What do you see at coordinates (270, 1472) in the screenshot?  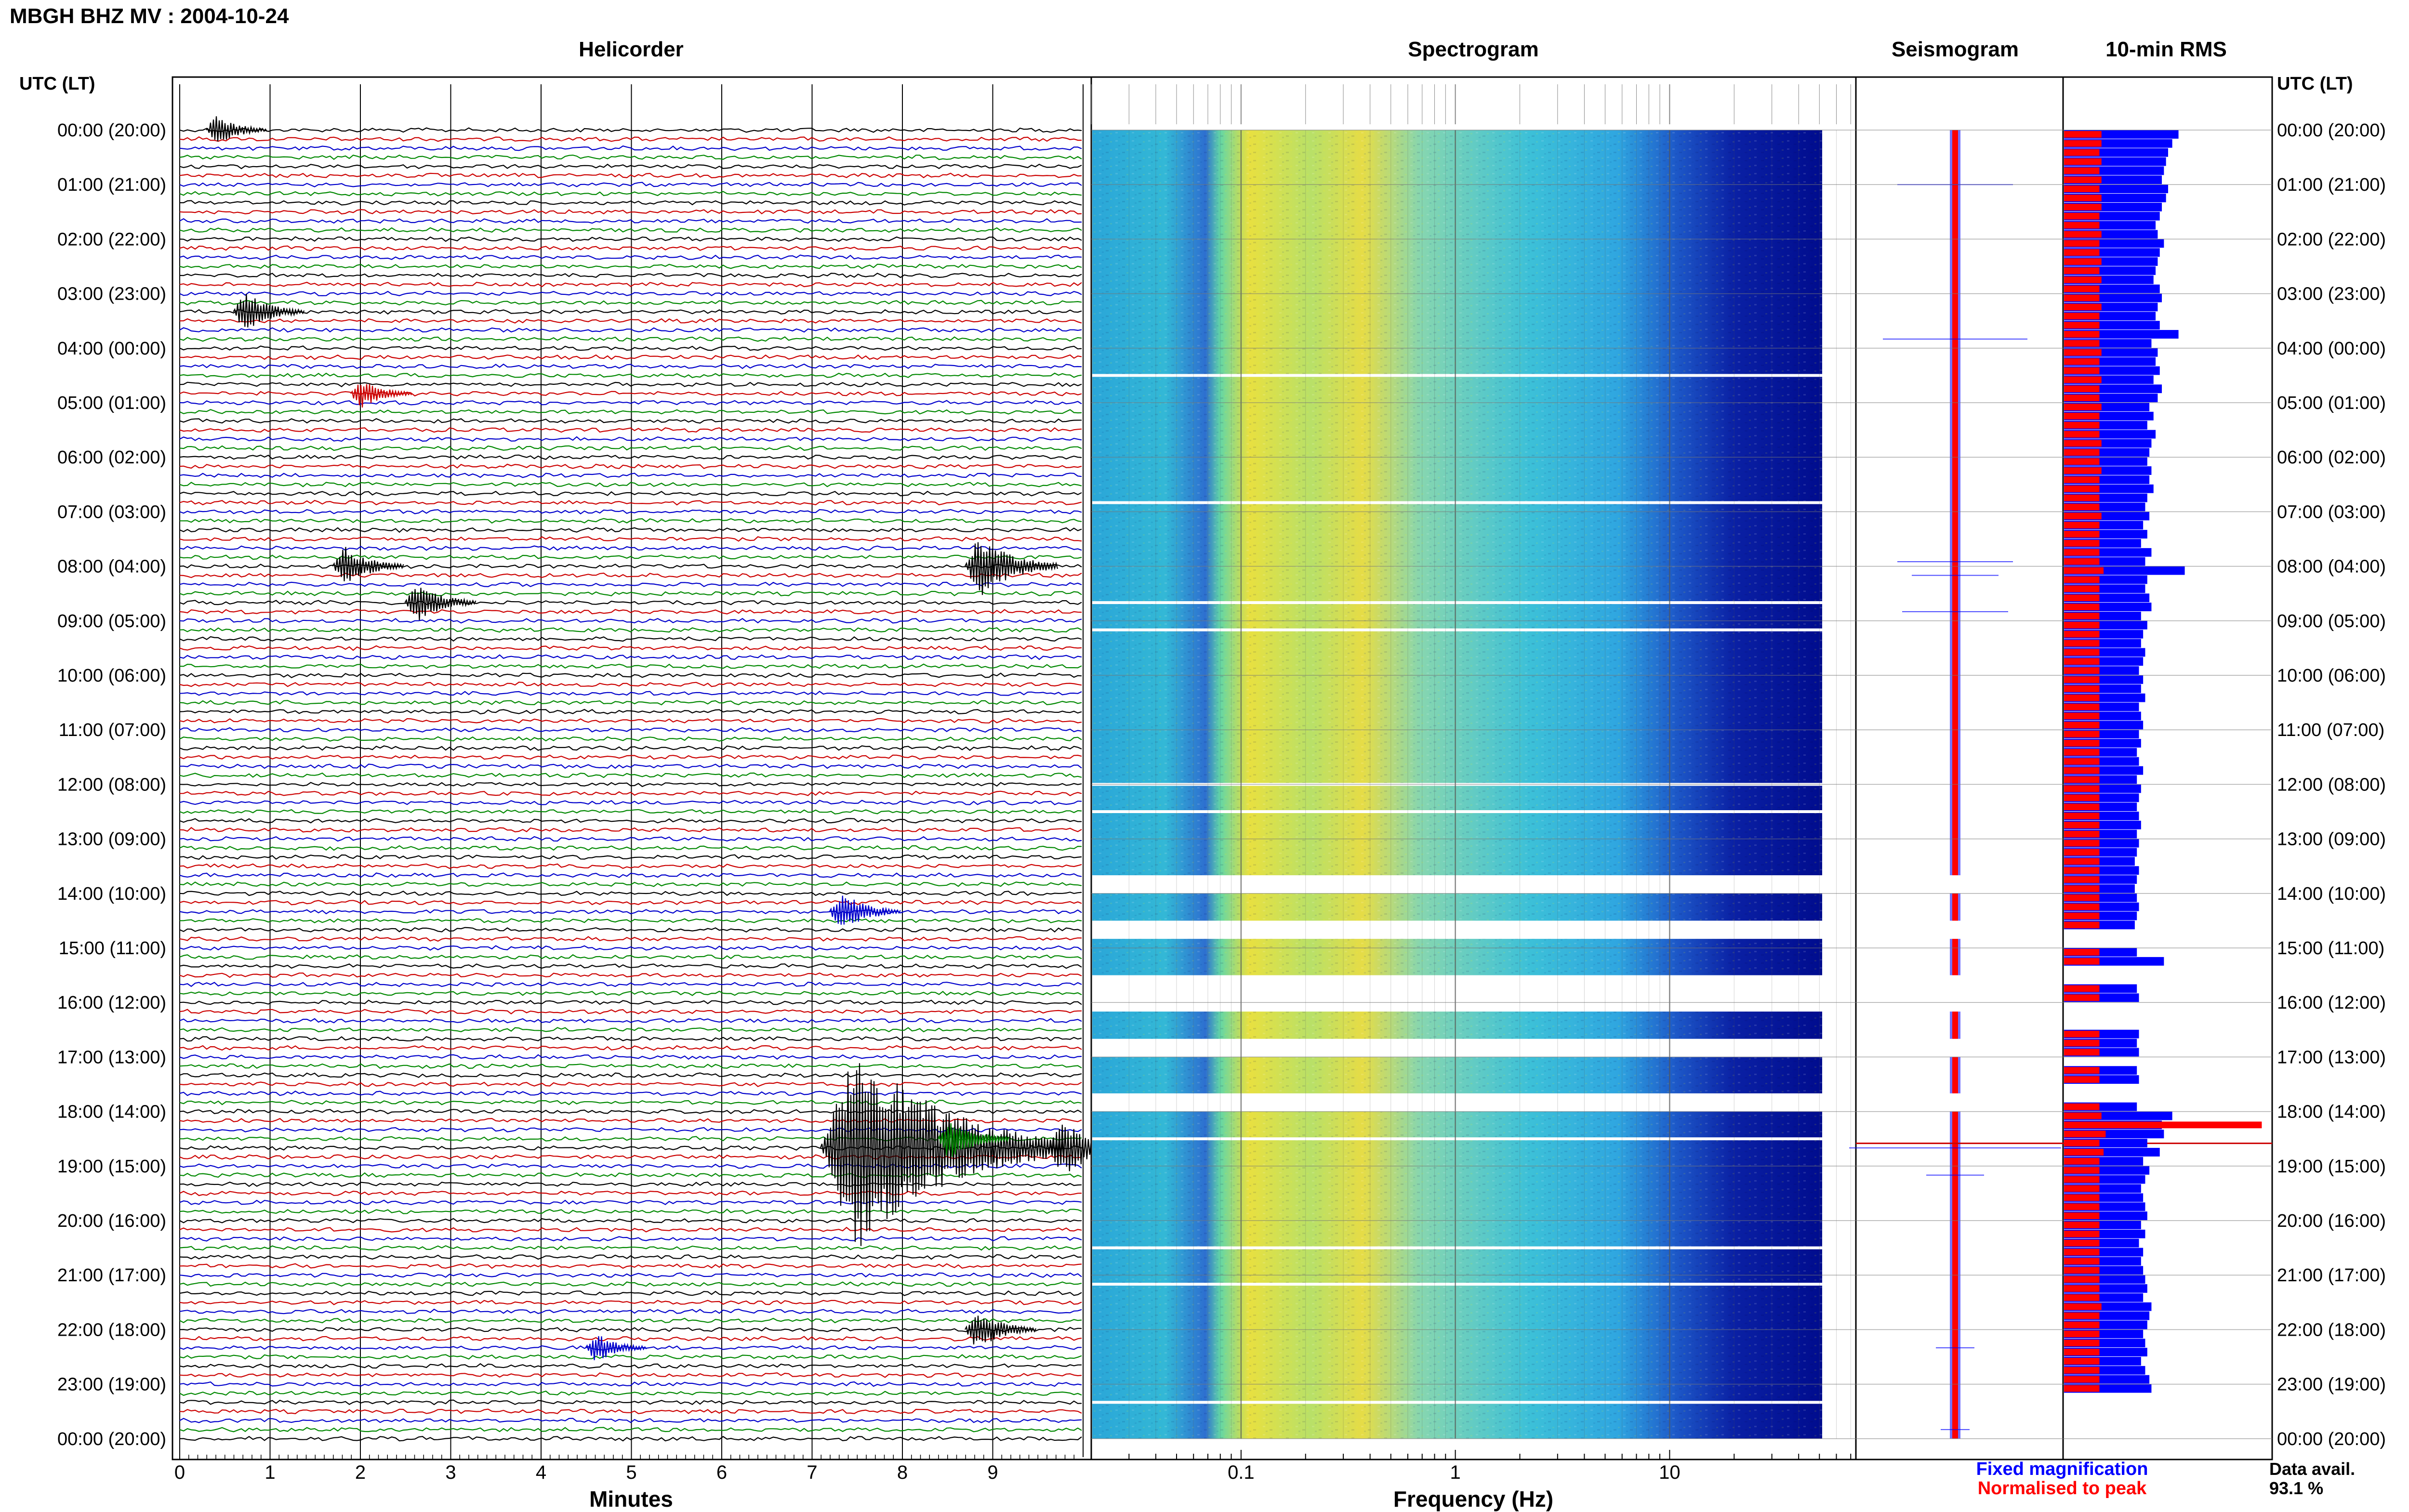 I see `minute-tick-label: 1` at bounding box center [270, 1472].